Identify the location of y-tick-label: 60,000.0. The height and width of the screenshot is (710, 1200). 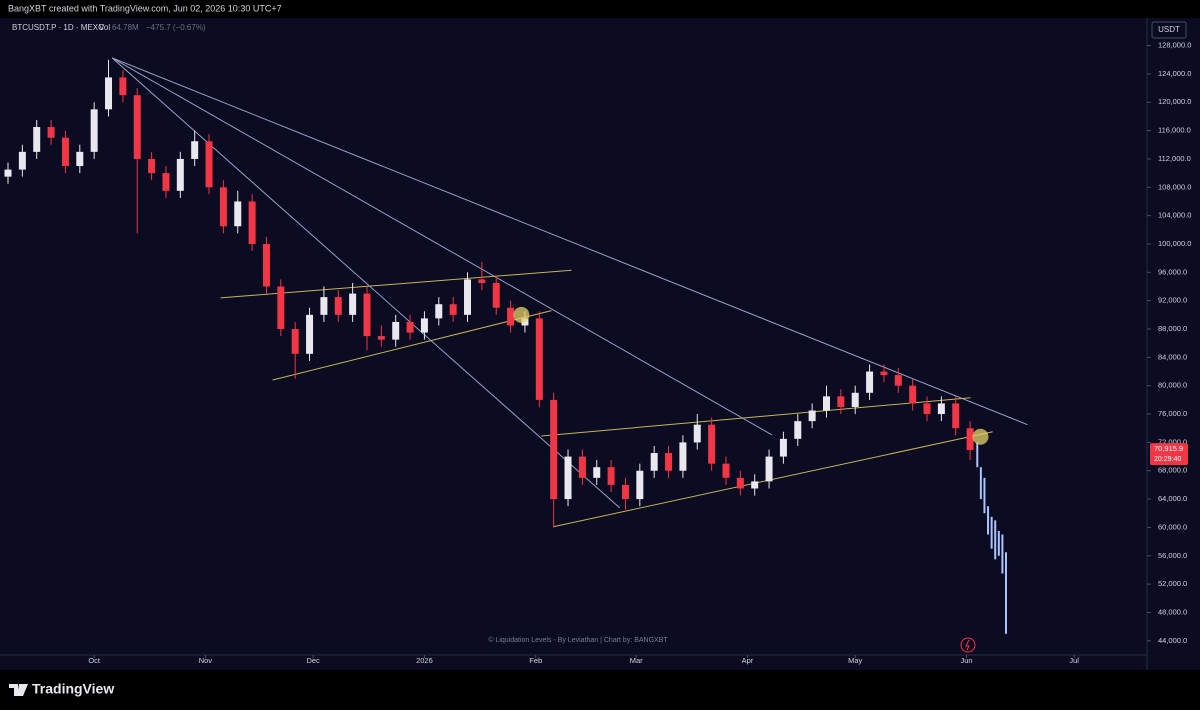
(1172, 526).